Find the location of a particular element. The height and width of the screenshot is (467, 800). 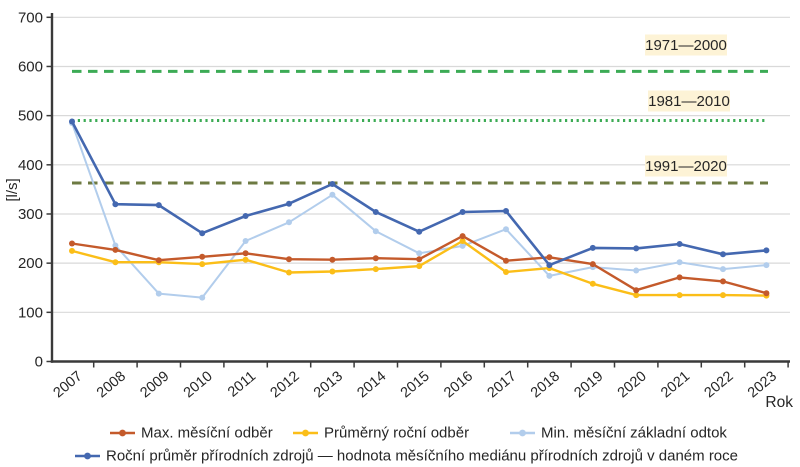

y-tick-label: 600 is located at coordinates (30, 66).